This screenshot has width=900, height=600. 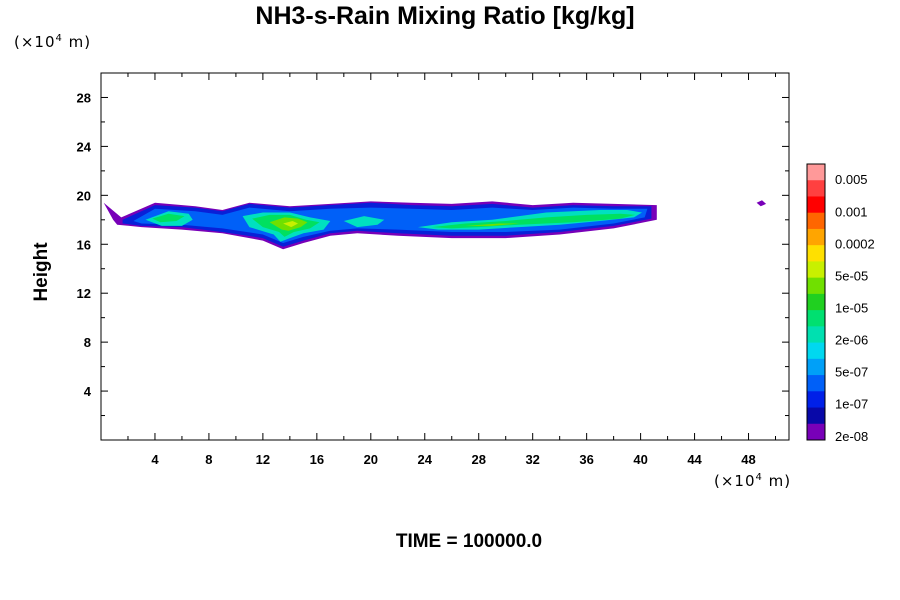 I want to click on chart-title: NH3-s-Rain Mixing Ratio [kg/kg], so click(x=445, y=16).